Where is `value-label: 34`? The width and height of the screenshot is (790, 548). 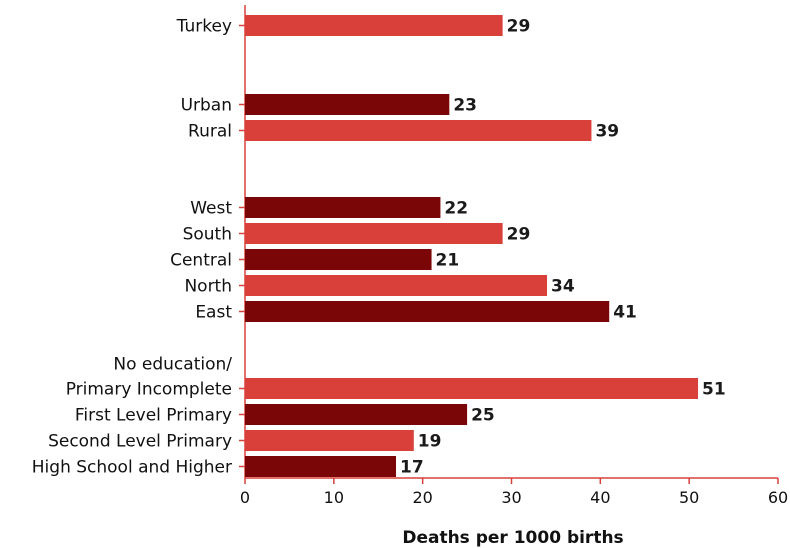
value-label: 34 is located at coordinates (563, 287).